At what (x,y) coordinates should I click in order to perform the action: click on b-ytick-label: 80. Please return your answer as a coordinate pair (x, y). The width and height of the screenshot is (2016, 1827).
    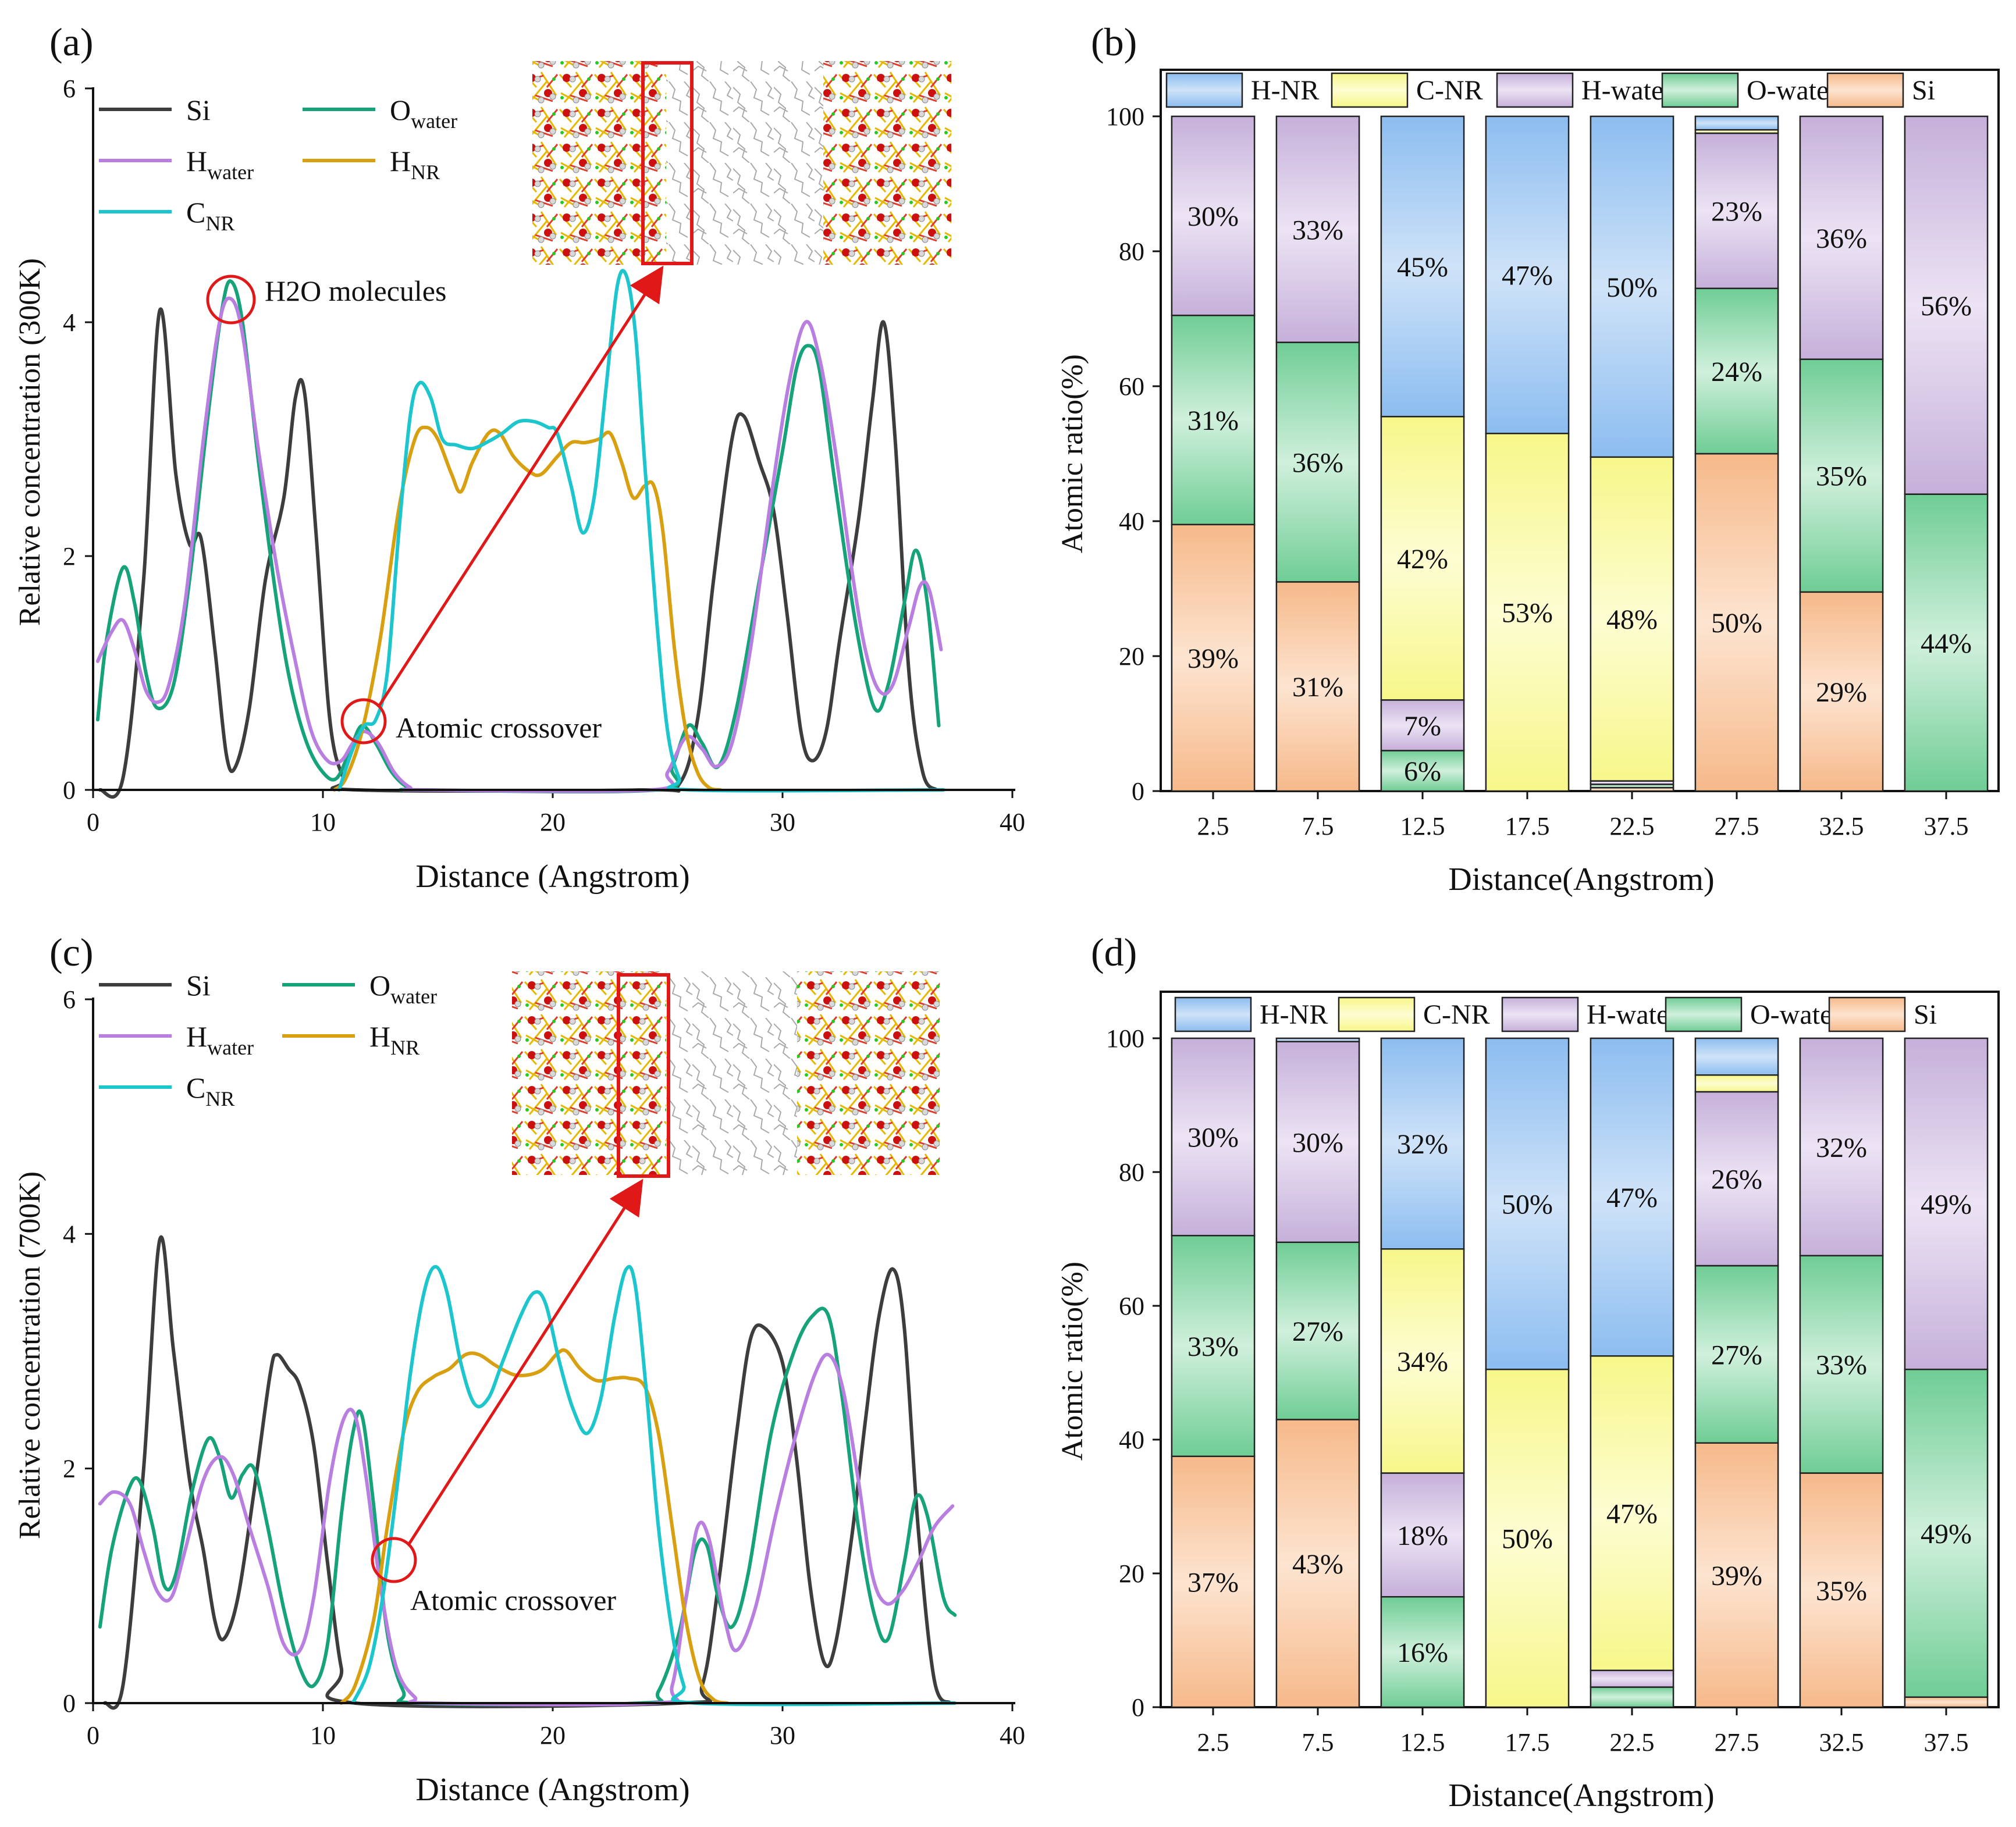
    Looking at the image, I should click on (1131, 251).